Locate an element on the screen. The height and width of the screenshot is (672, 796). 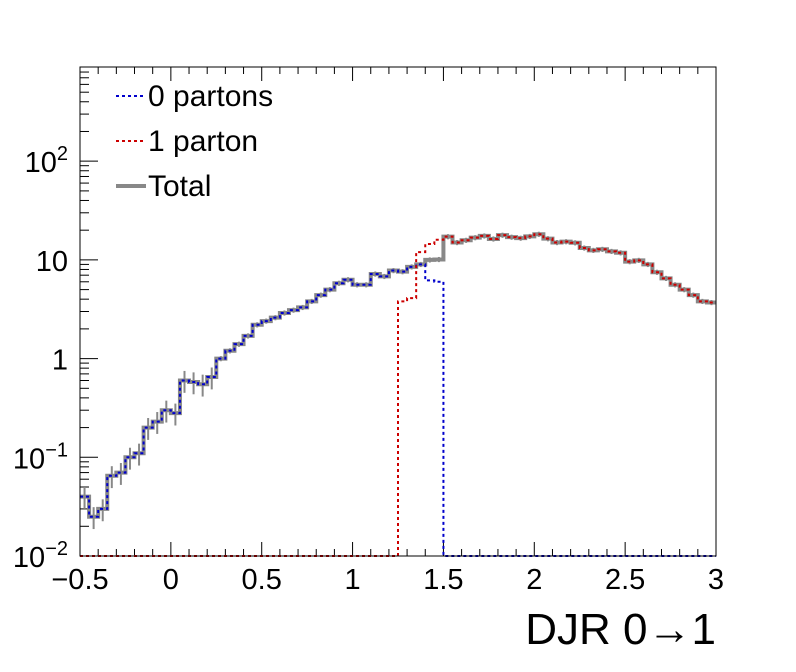
legend-label: 1 parton is located at coordinates (203, 141).